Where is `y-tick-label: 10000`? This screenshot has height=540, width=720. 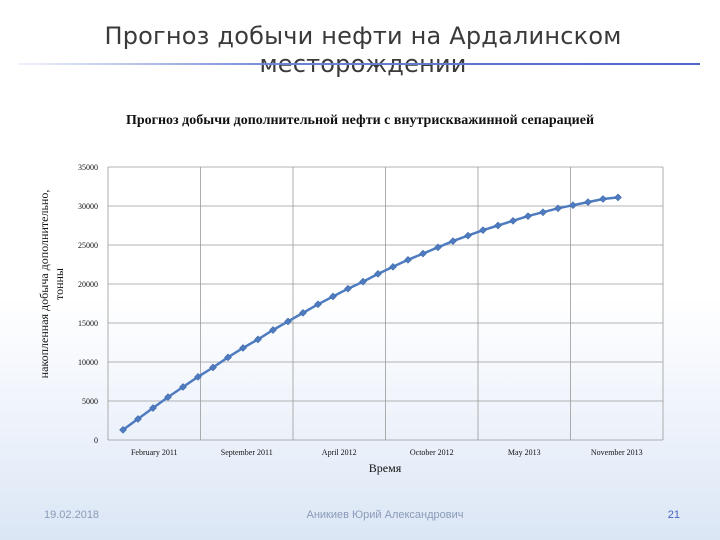
y-tick-label: 10000 is located at coordinates (88, 362).